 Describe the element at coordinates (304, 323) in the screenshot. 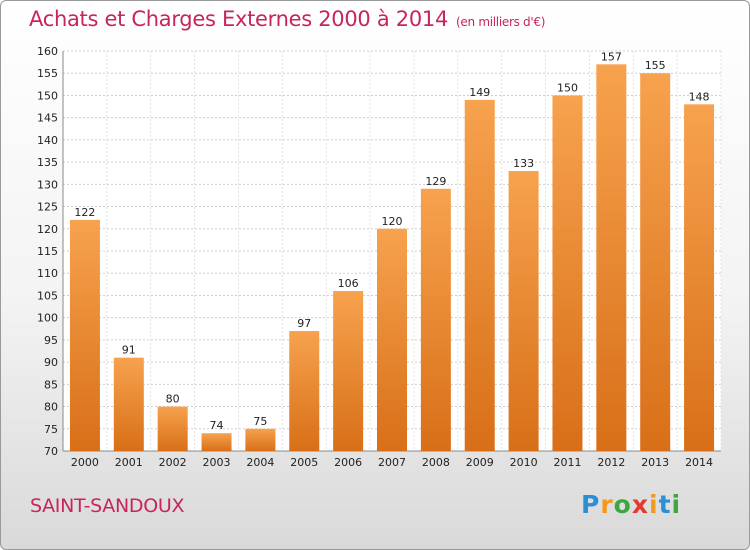

I see `bar-value-label: 97` at that location.